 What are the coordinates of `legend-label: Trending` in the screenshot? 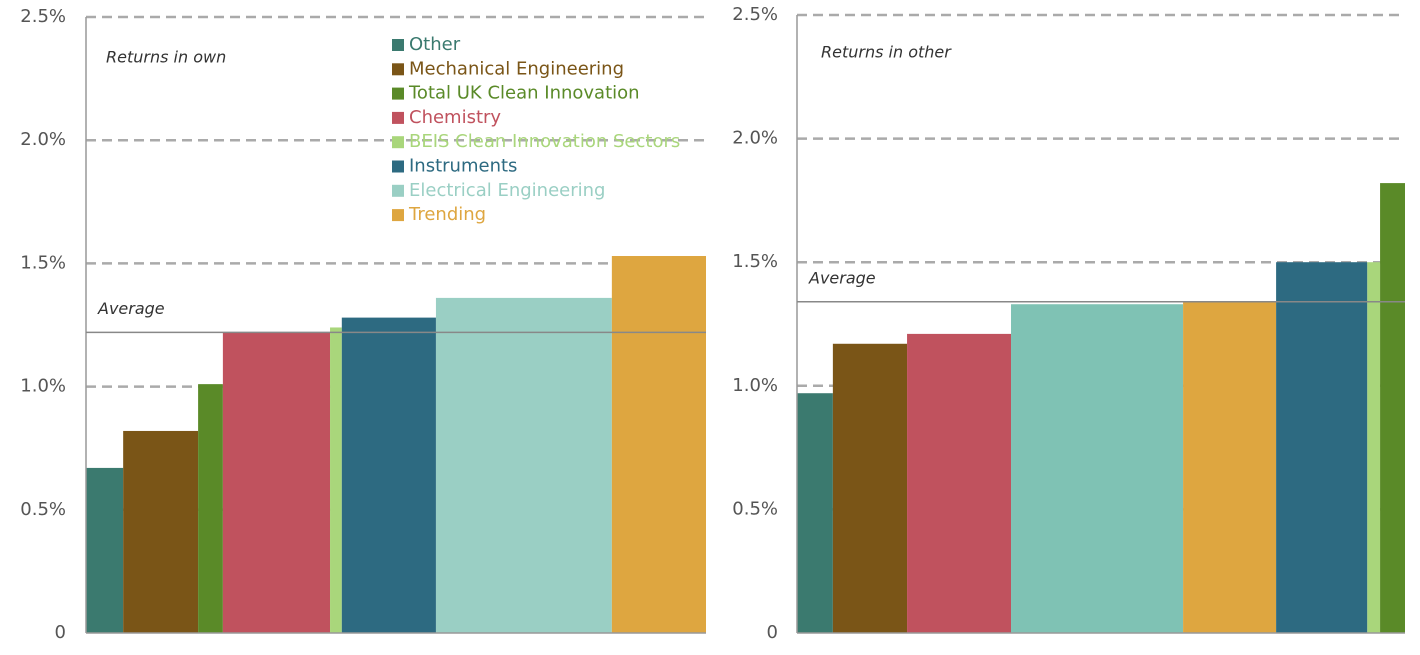 It's located at (447, 214).